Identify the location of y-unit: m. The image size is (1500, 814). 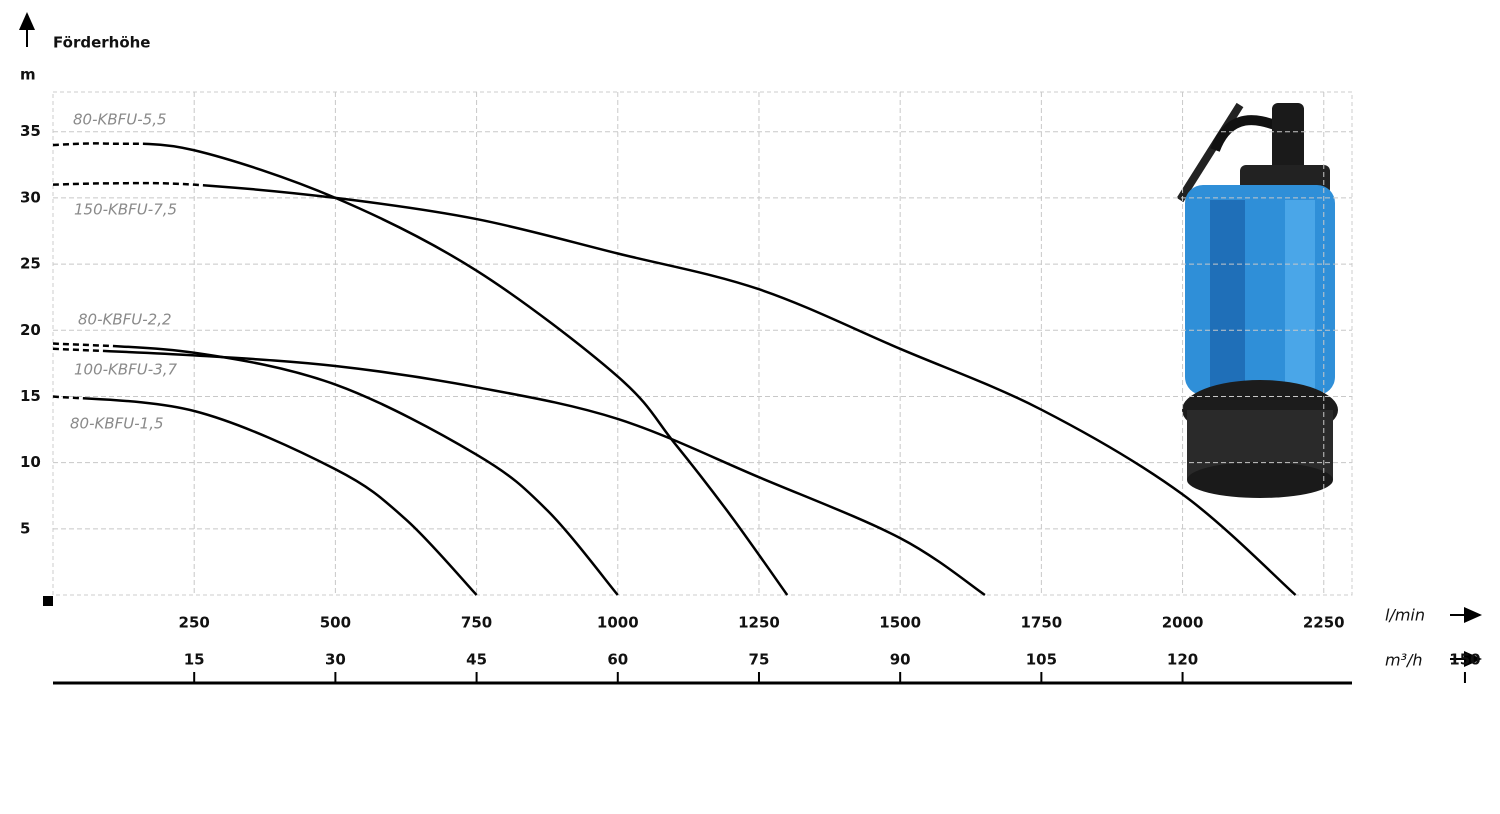
(28, 75).